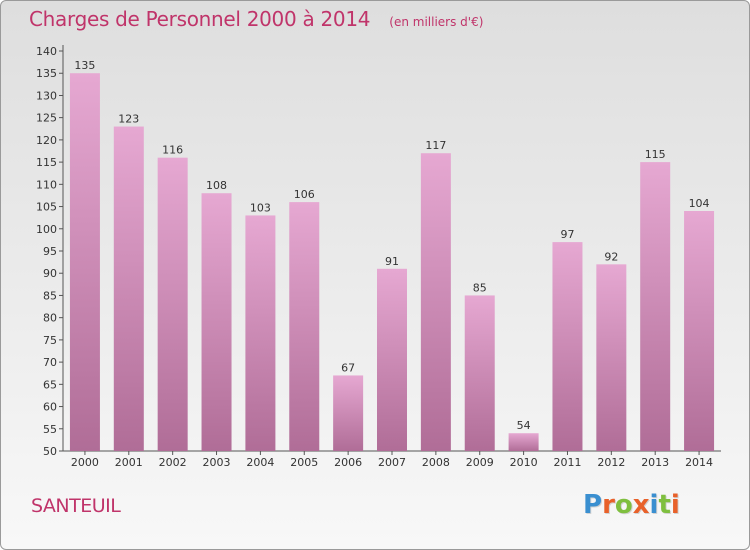 The image size is (750, 550). I want to click on data-label: 54, so click(524, 425).